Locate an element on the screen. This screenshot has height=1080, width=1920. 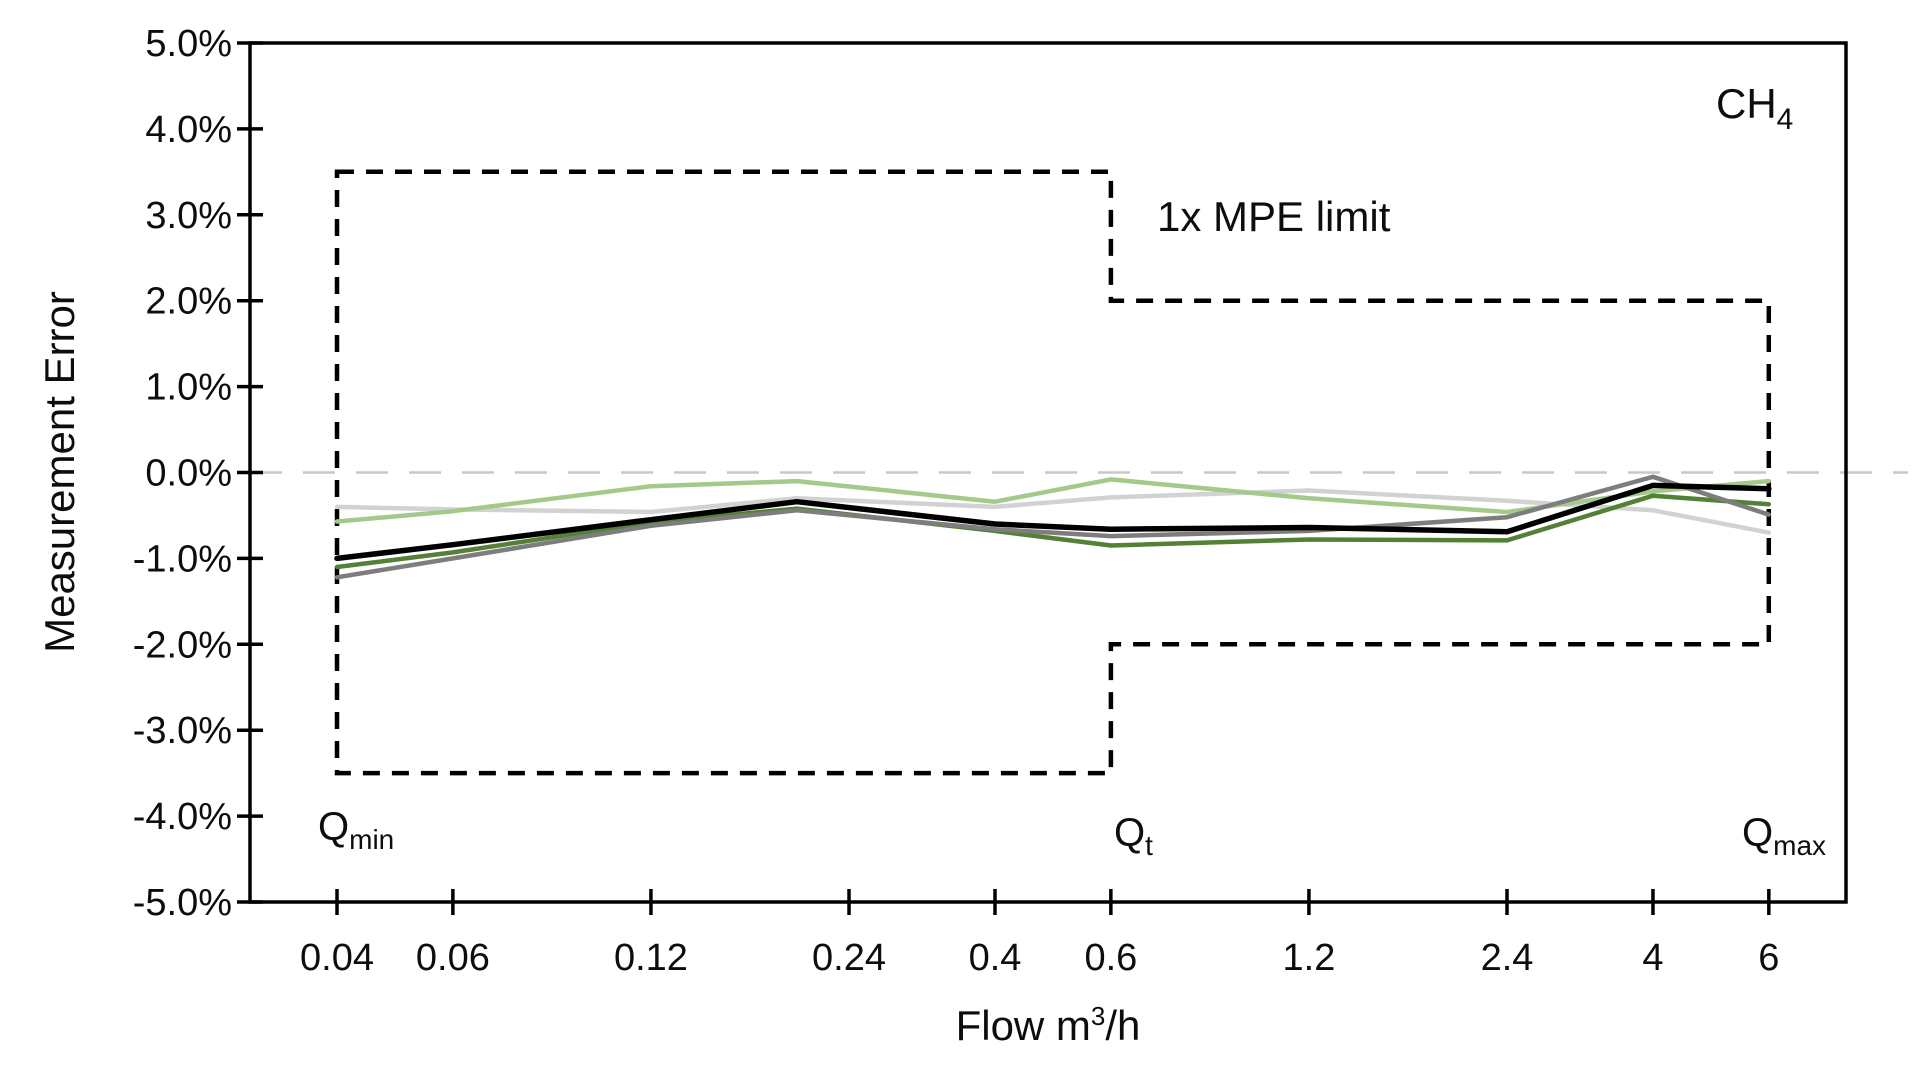
y-axis-title-text: Measurement Error is located at coordinates (59, 472).